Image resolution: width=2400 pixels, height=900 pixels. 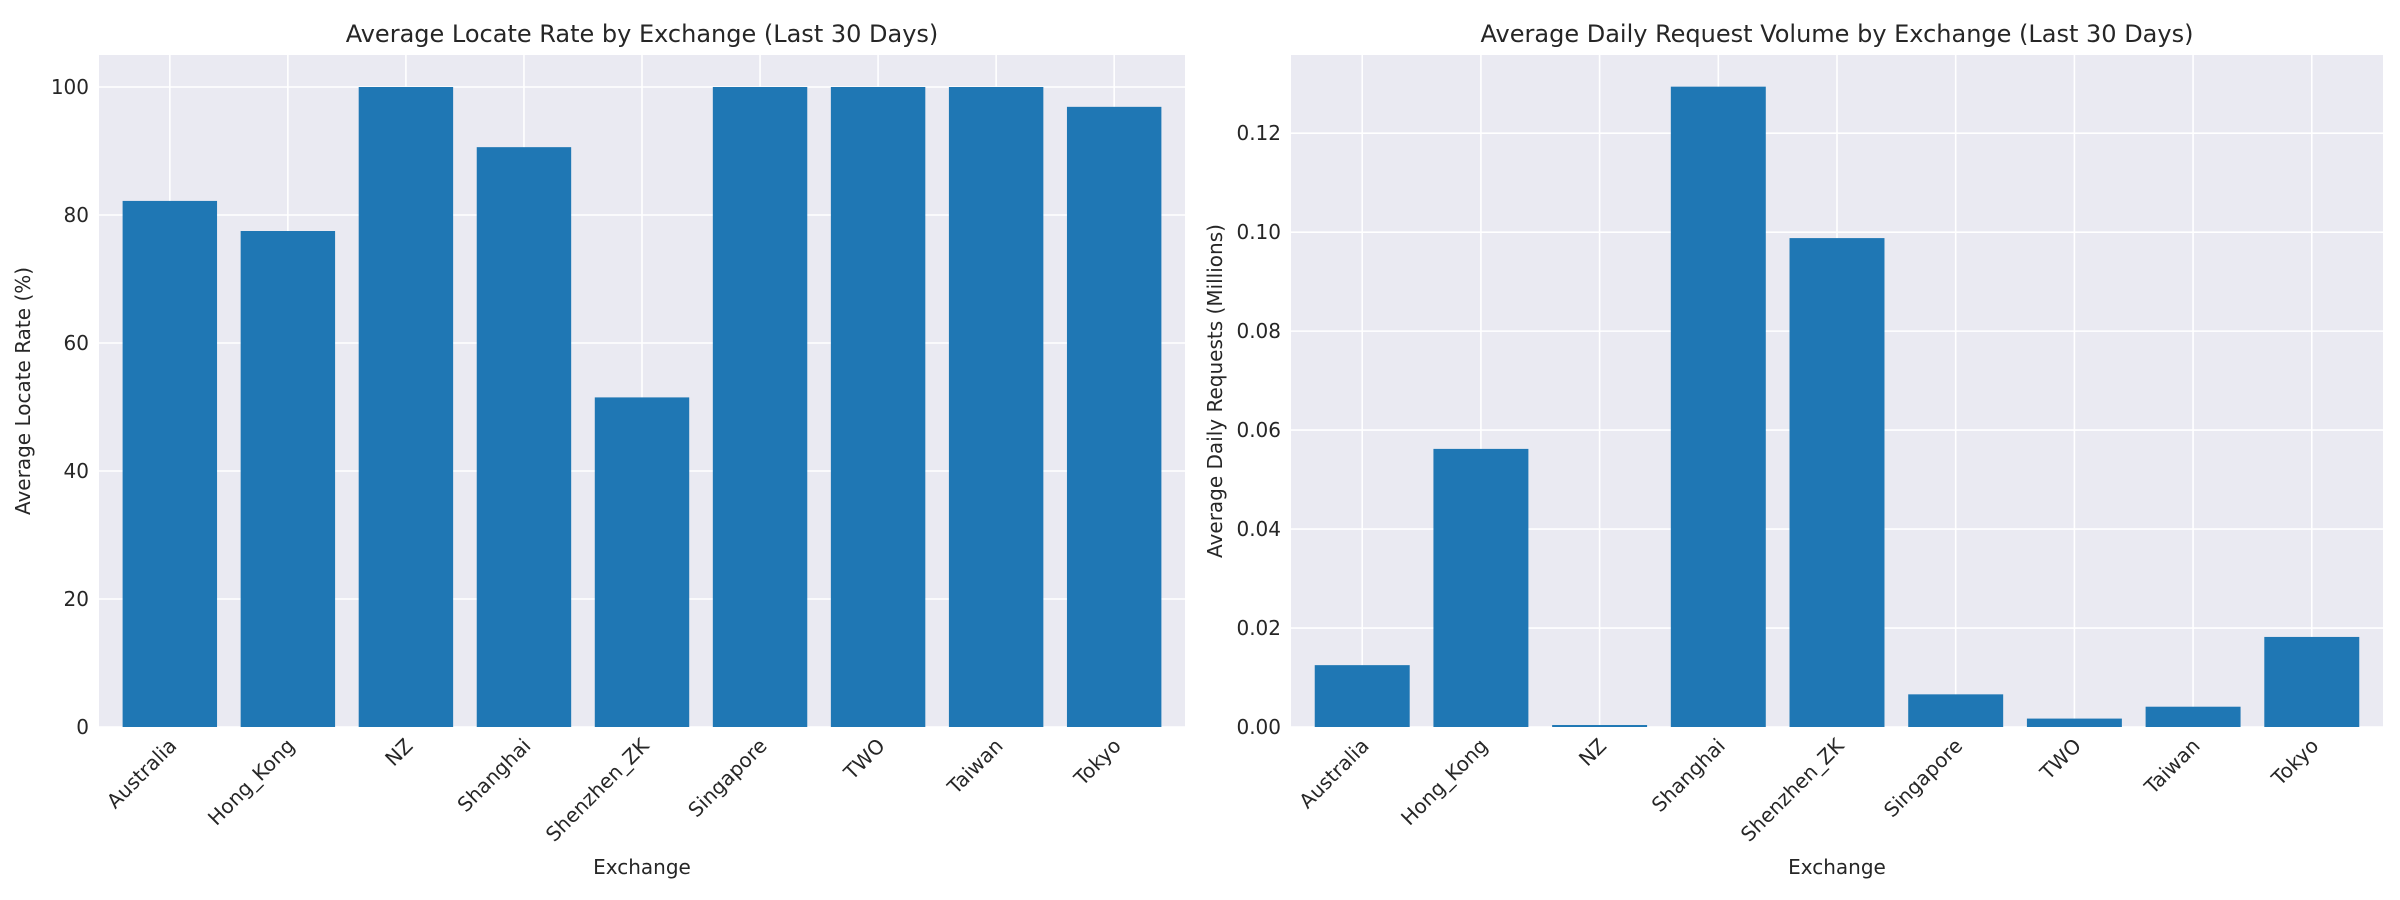 I want to click on y-tick-label: 20, so click(x=76, y=599).